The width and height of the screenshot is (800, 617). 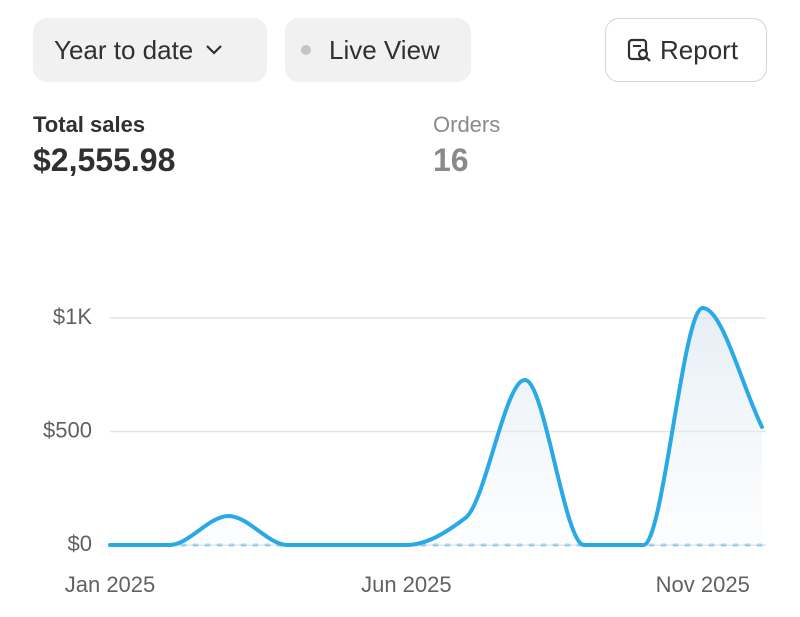 What do you see at coordinates (214, 50) in the screenshot?
I see `chevron` at bounding box center [214, 50].